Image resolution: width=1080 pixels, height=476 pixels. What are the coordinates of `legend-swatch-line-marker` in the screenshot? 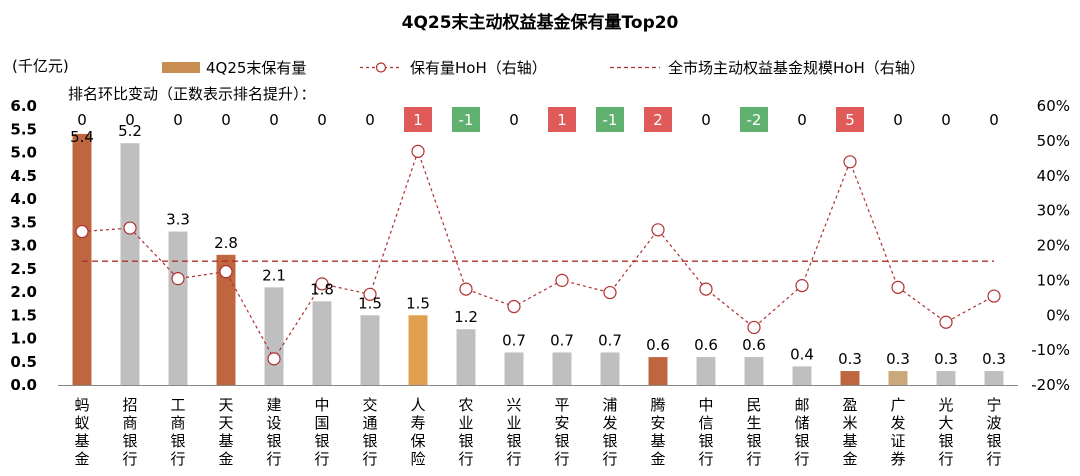 It's located at (381, 67).